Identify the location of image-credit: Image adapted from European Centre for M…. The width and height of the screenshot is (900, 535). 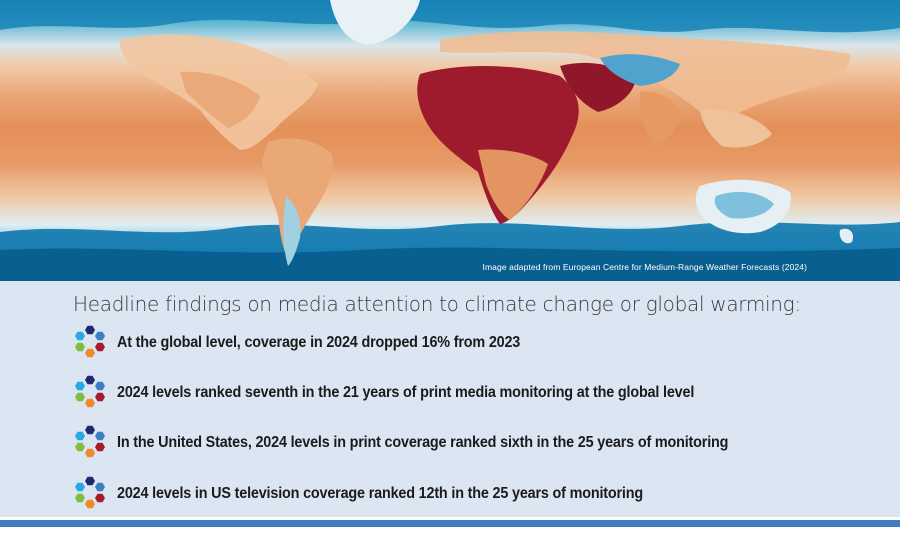
(644, 267).